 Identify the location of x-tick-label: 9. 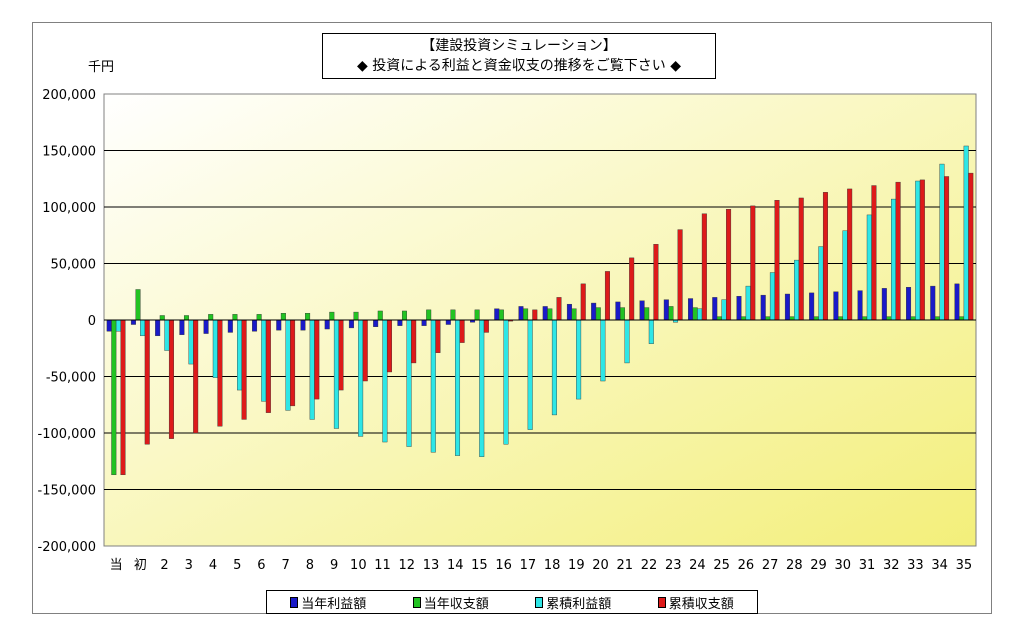
(334, 565).